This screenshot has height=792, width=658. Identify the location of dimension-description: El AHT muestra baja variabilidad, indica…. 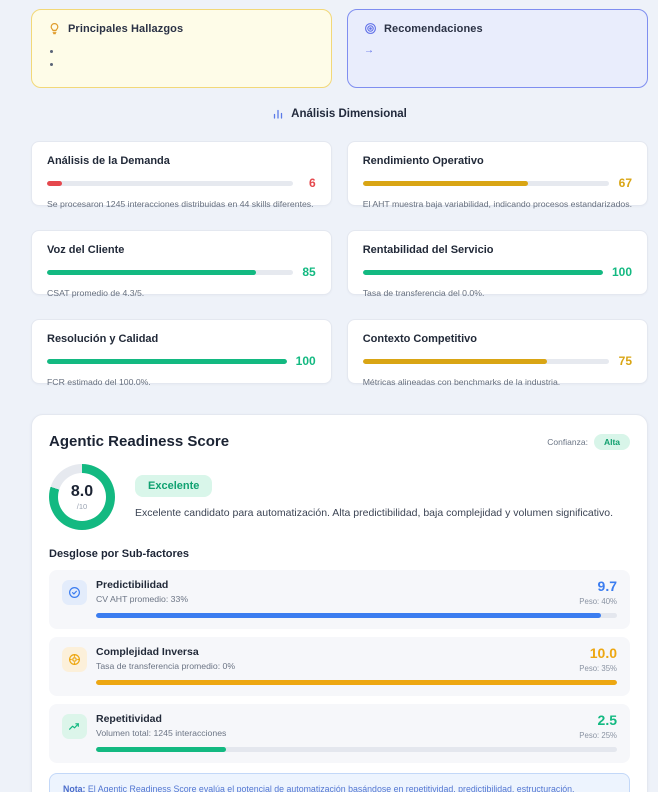
(497, 204).